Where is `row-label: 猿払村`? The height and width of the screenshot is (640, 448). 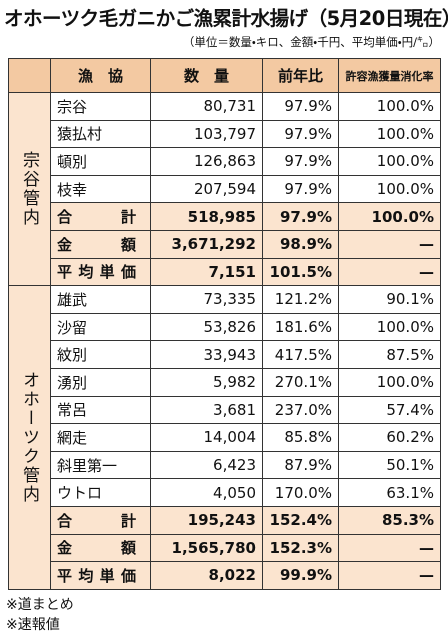 row-label: 猿払村 is located at coordinates (100, 134).